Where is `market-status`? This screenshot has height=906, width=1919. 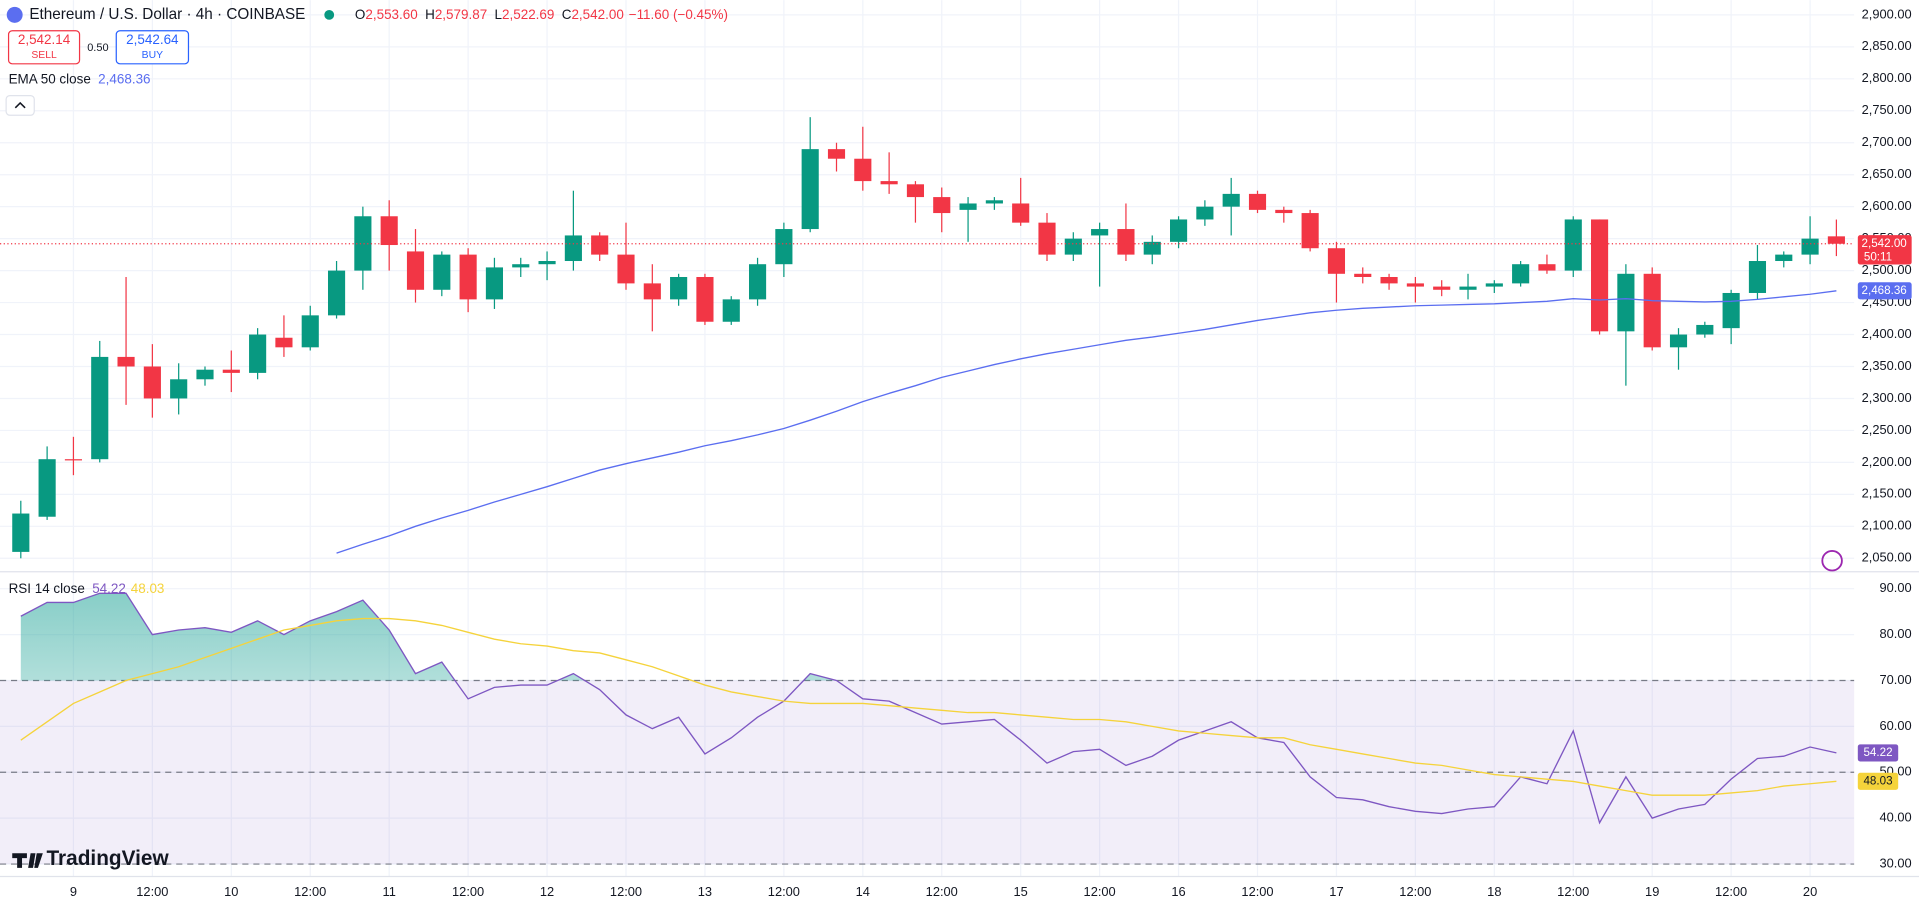
market-status is located at coordinates (329, 14).